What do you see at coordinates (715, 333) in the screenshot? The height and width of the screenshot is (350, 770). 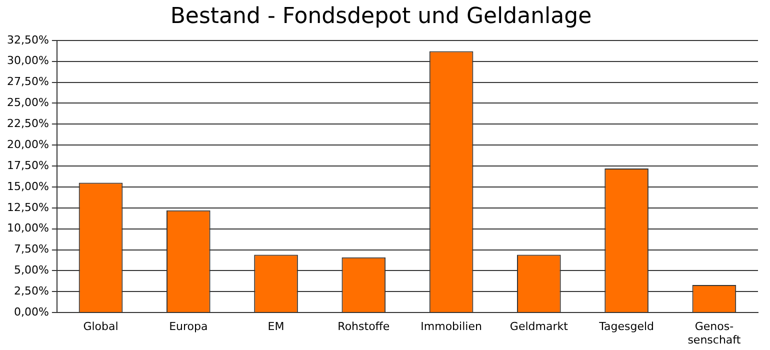 I see `x-tick-label: Genos- senschaft` at bounding box center [715, 333].